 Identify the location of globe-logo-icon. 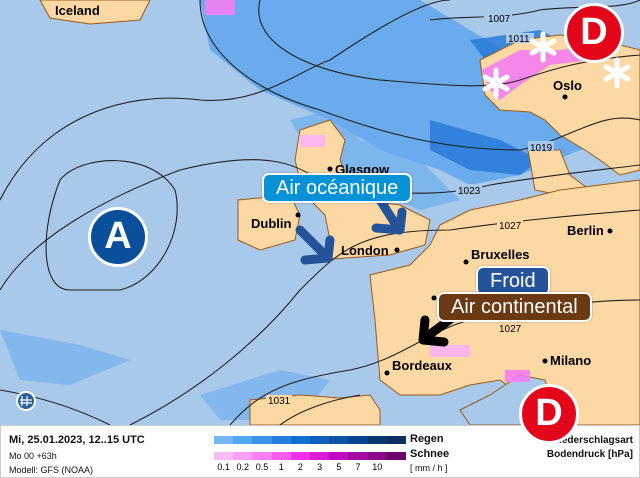
(26, 401).